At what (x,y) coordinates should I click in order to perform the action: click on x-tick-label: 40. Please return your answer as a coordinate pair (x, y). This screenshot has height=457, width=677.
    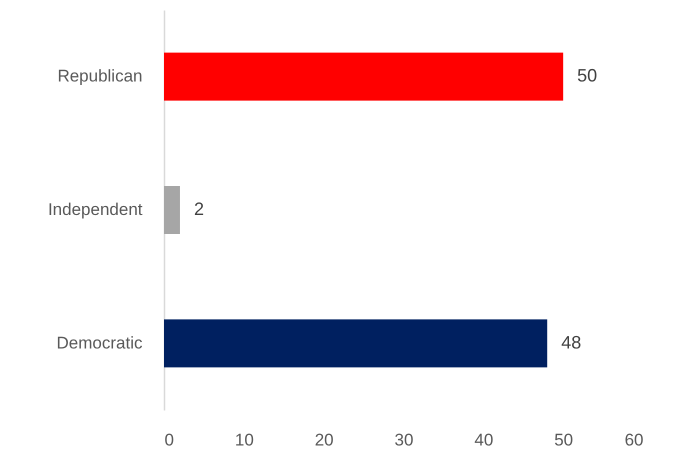
    Looking at the image, I should click on (484, 440).